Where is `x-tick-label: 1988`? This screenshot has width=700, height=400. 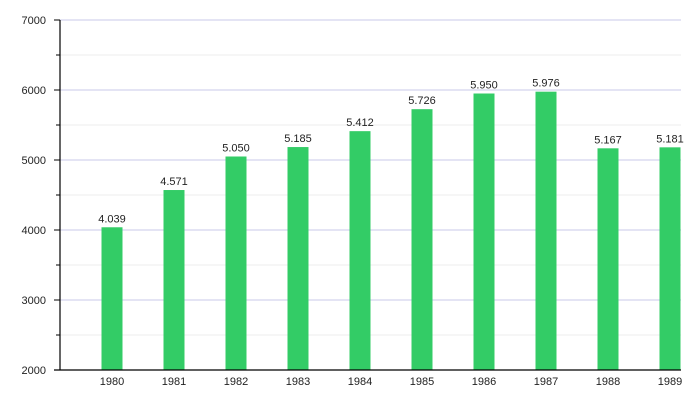
x-tick-label: 1988 is located at coordinates (608, 382).